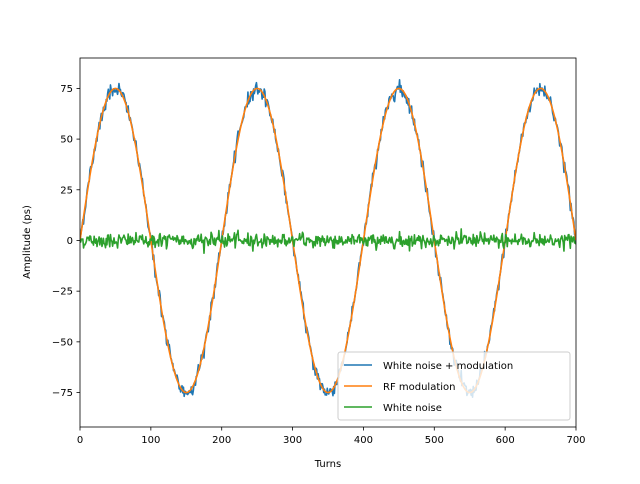 This screenshot has width=640, height=484. I want to click on legend-box, so click(454, 386).